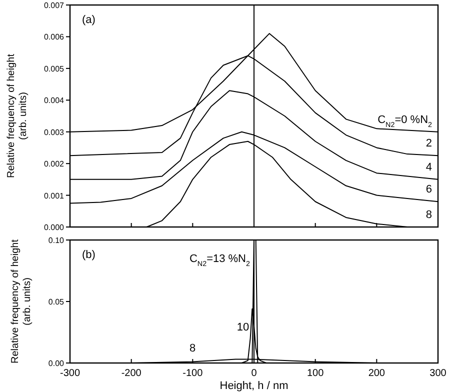  I want to click on series-label: 2, so click(429, 144).